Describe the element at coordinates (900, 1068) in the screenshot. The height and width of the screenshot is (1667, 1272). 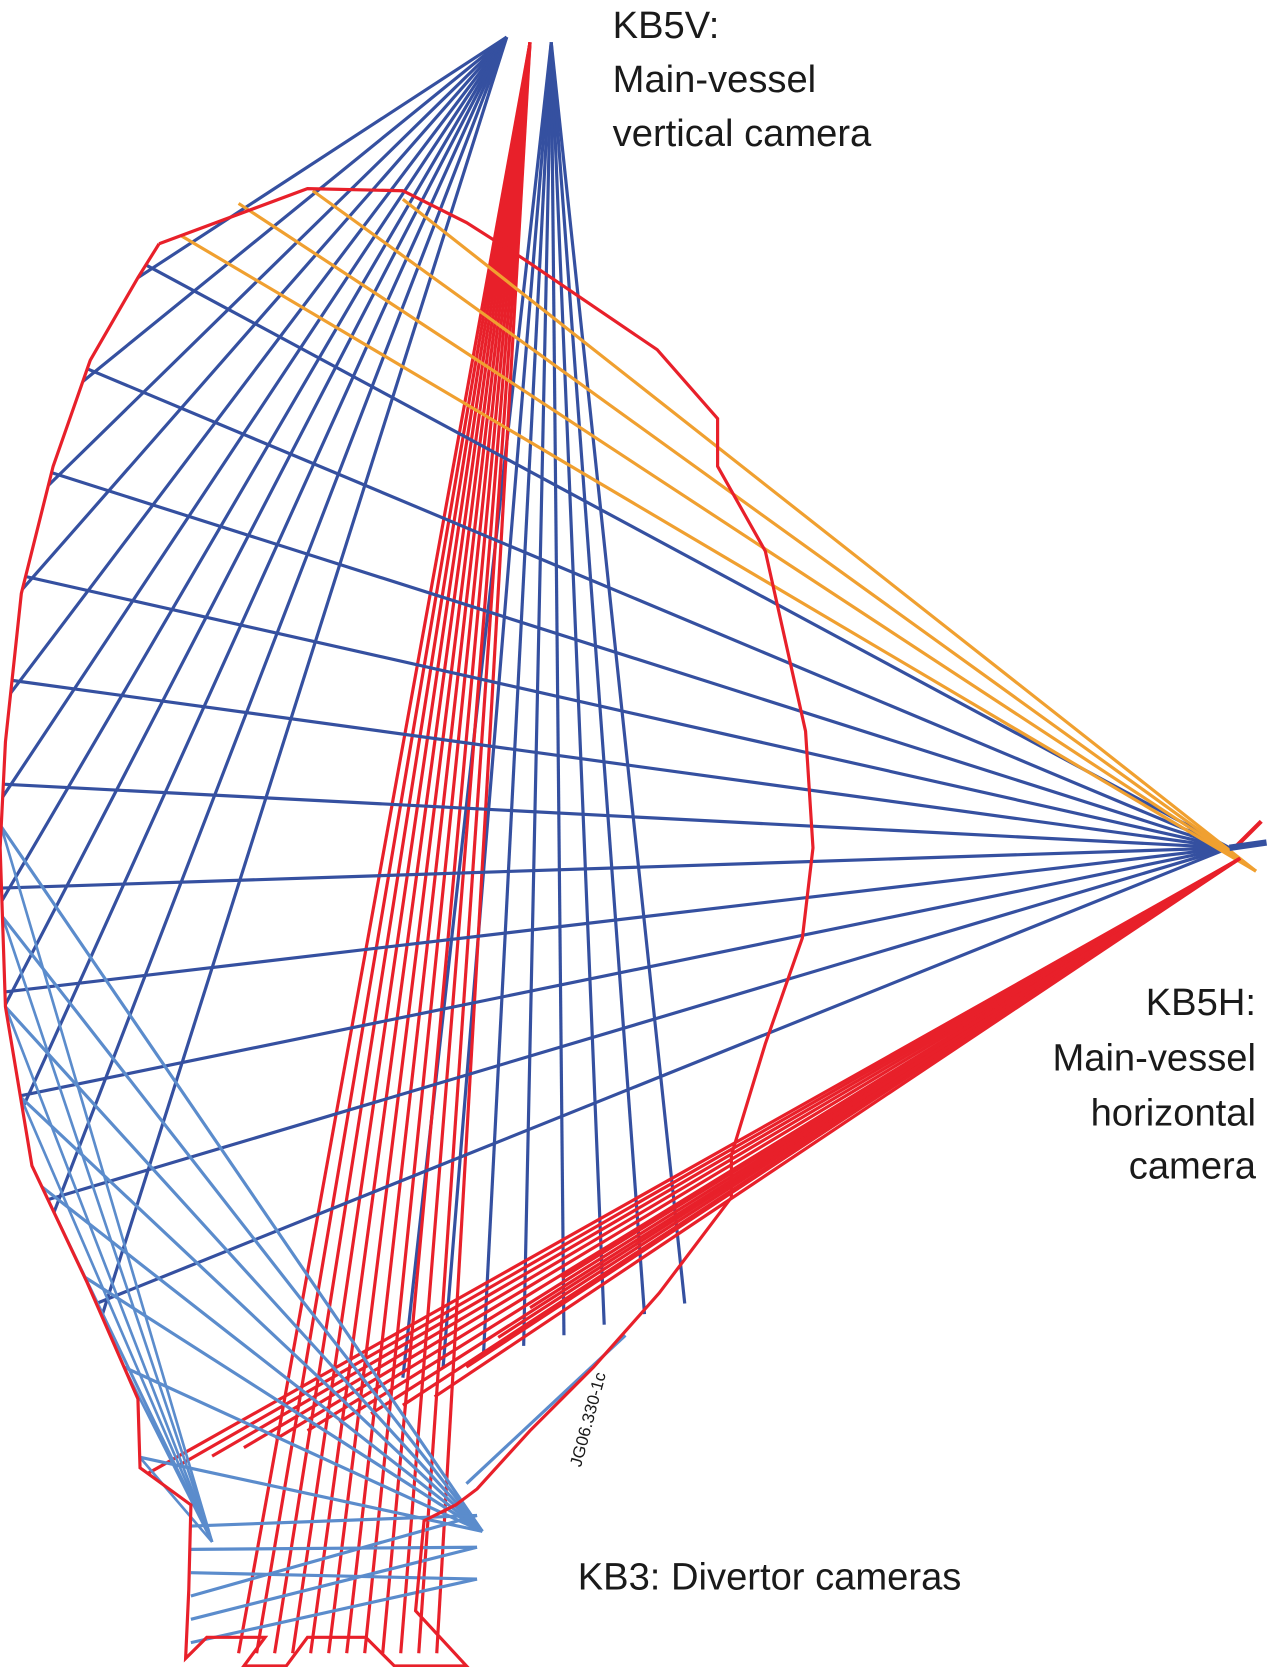
I see `kb5h-div-line` at that location.